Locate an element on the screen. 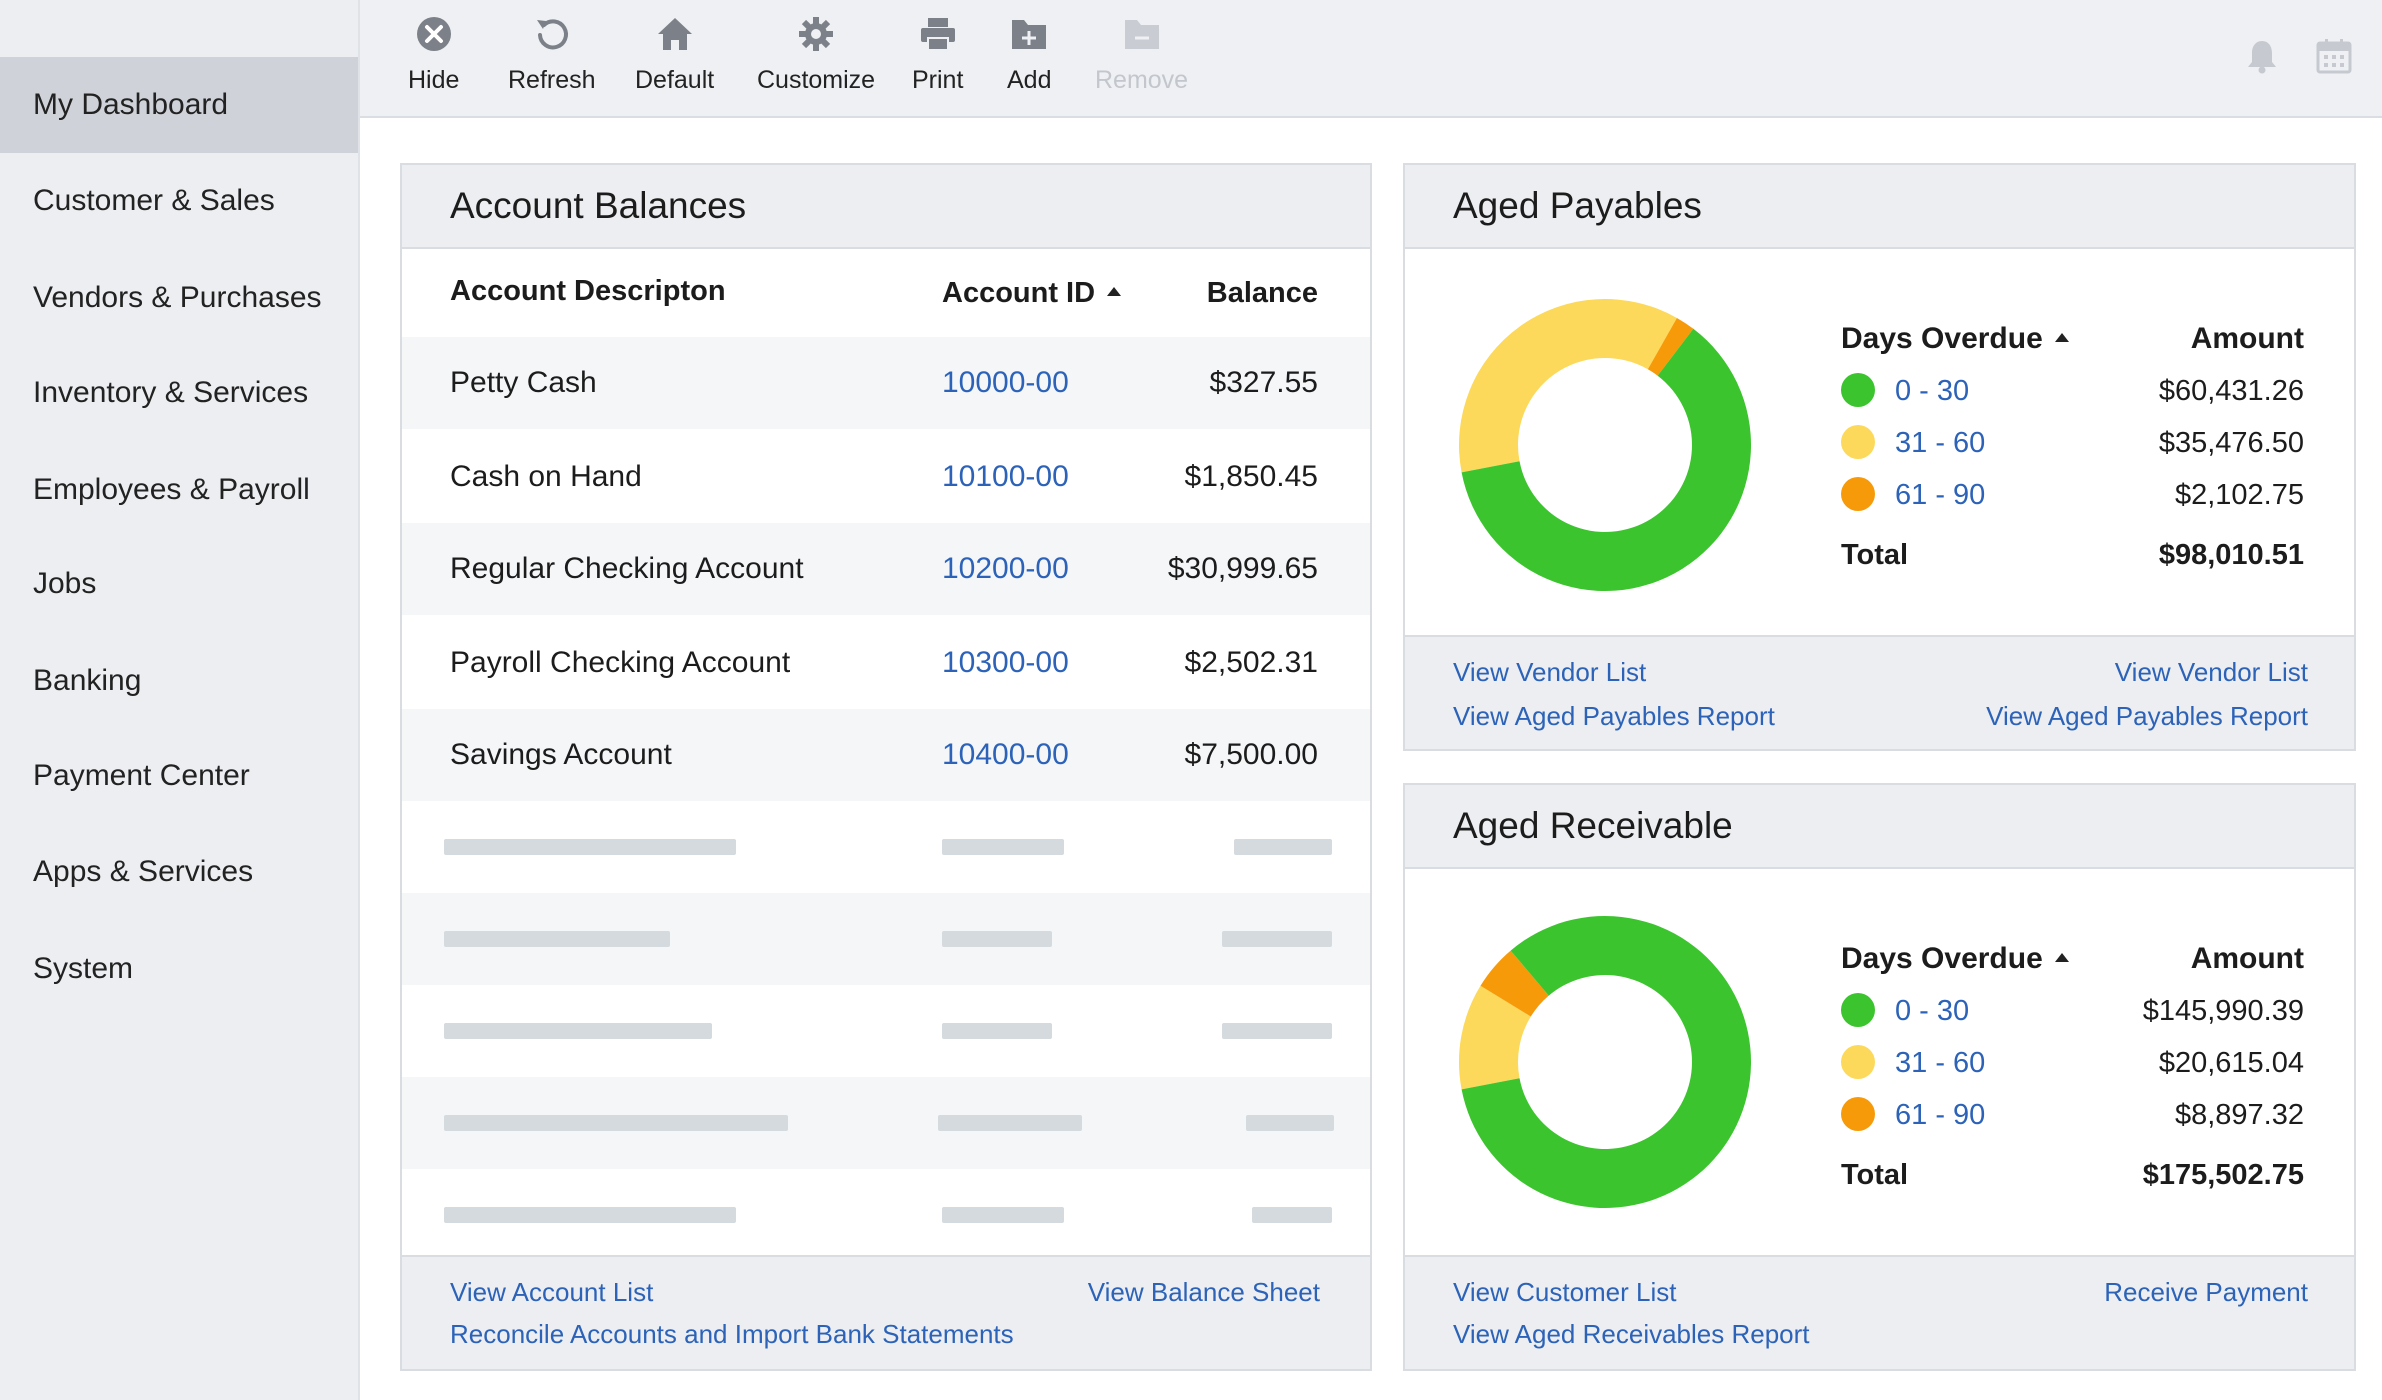 Image resolution: width=2382 pixels, height=1400 pixels. sidebar-item-label: System is located at coordinates (83, 968).